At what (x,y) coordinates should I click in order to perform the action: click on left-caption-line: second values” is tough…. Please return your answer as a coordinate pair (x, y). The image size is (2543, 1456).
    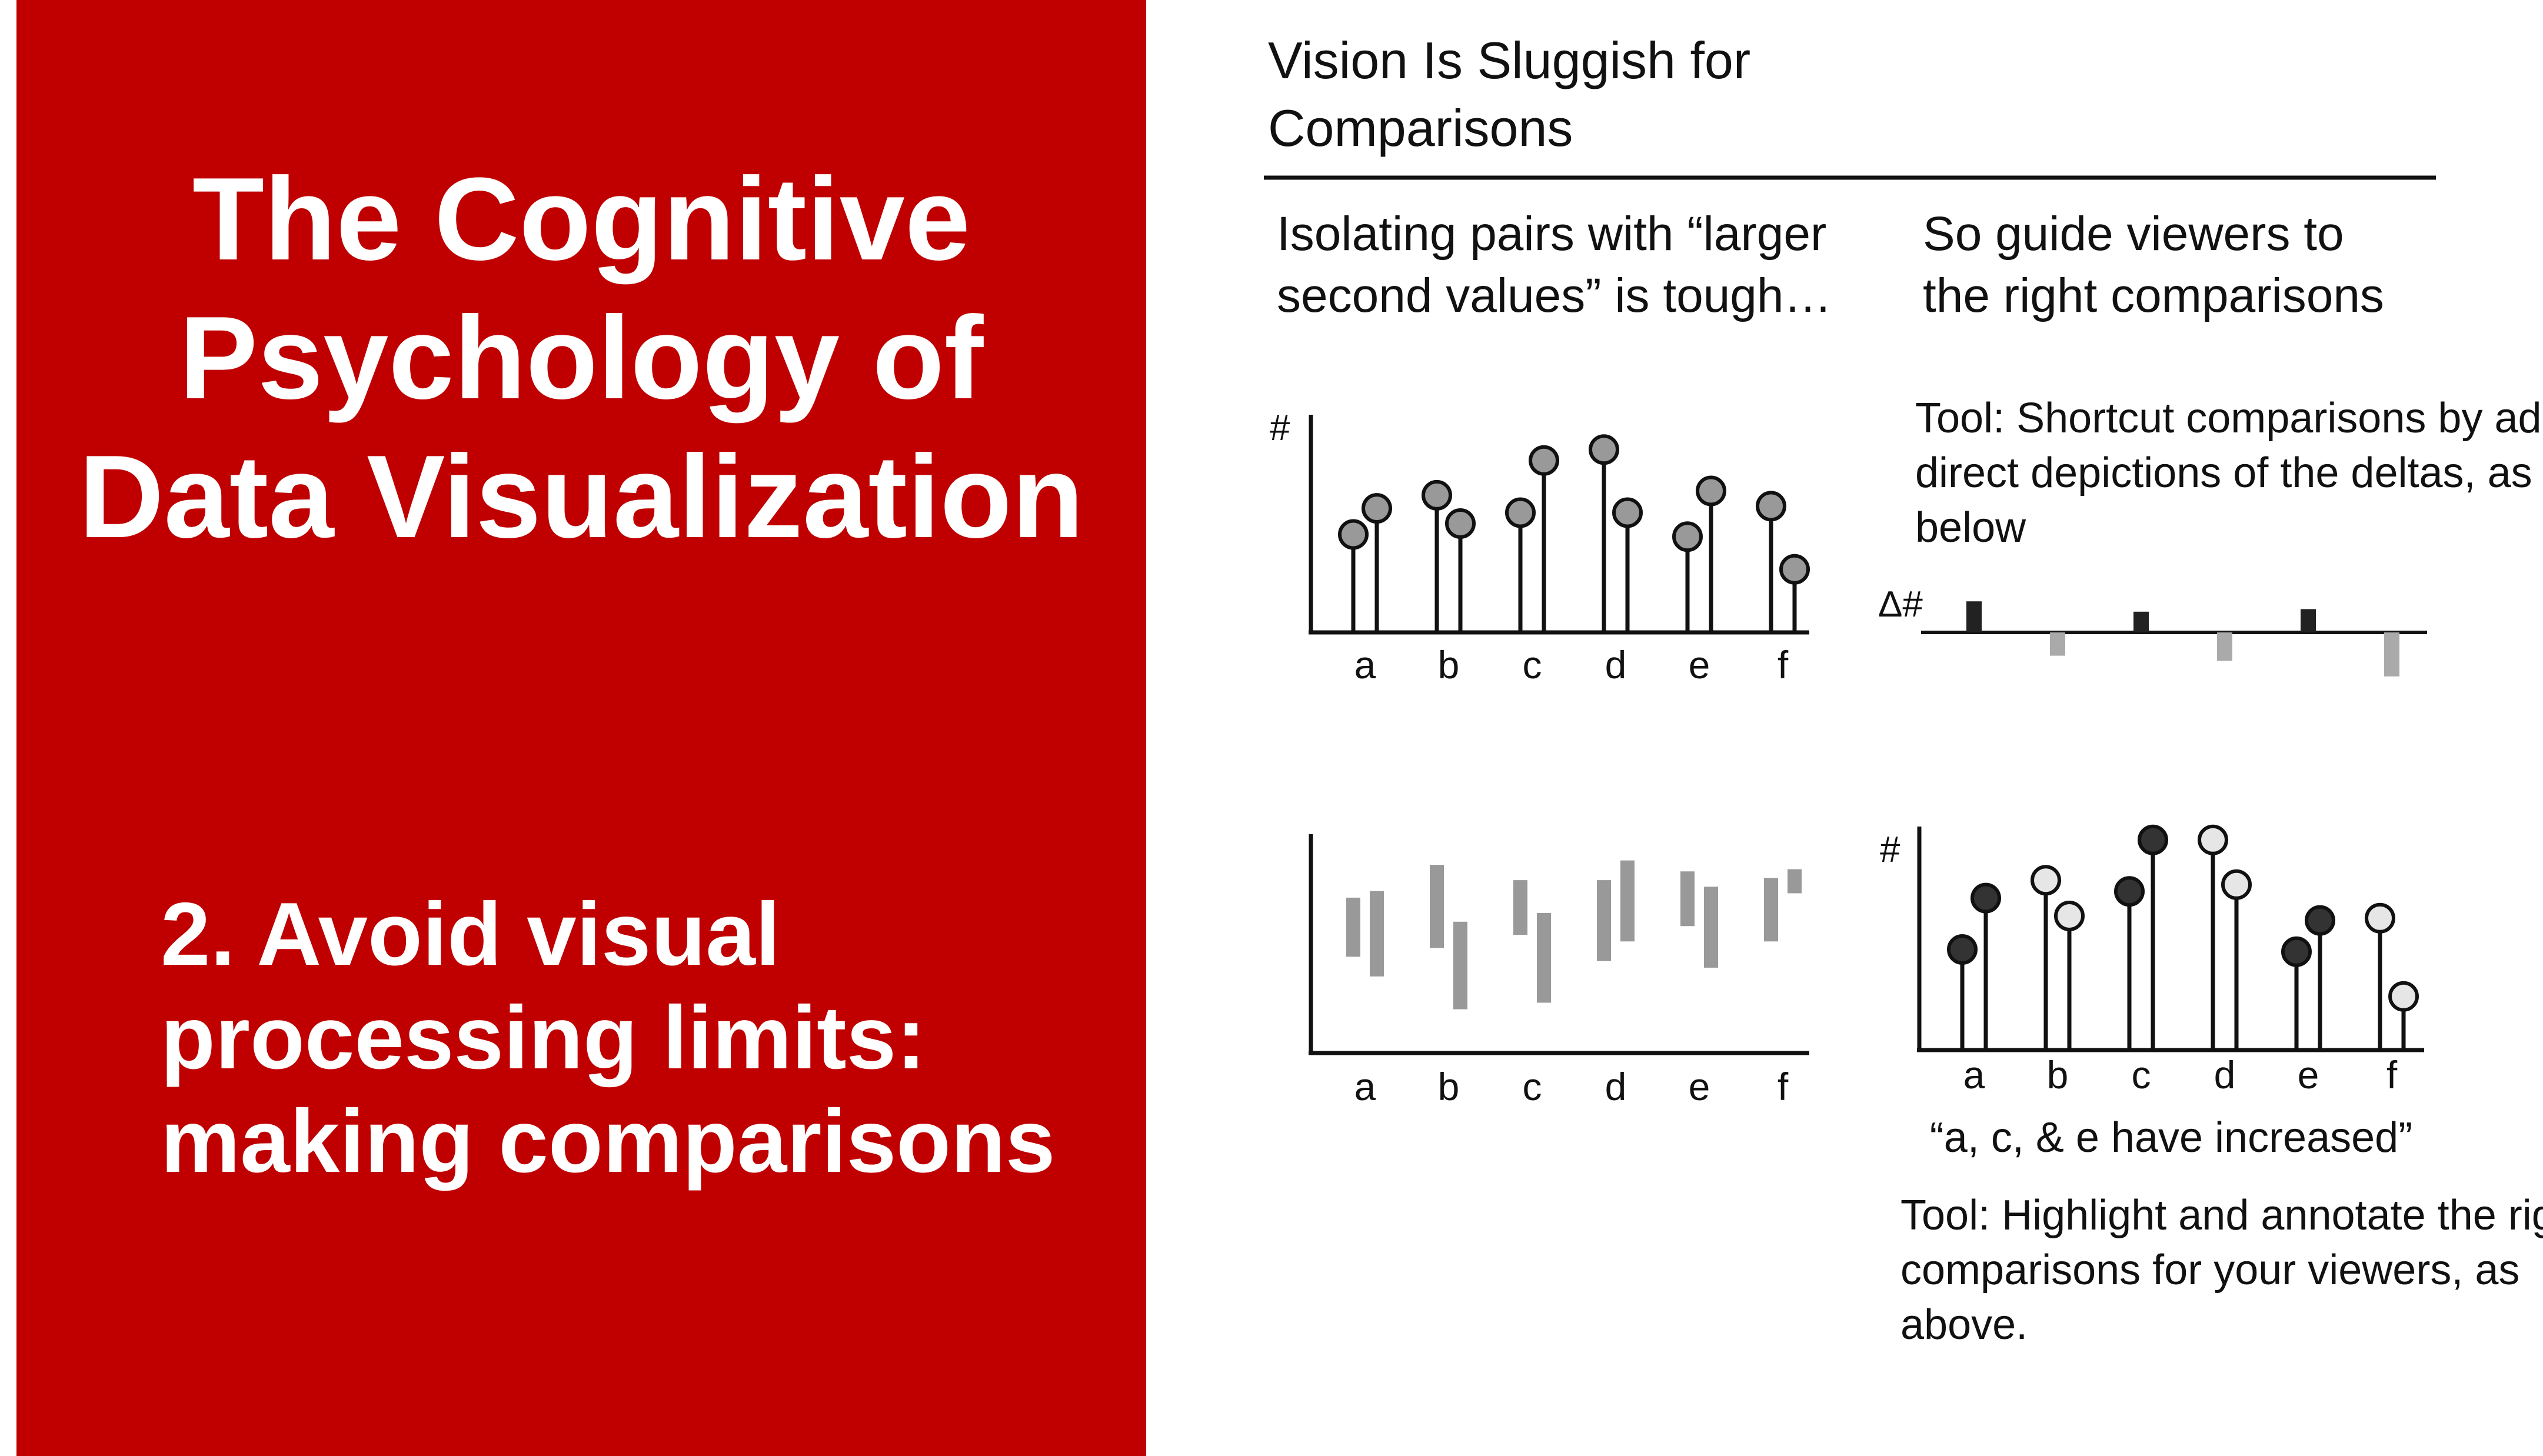
    Looking at the image, I should click on (1554, 295).